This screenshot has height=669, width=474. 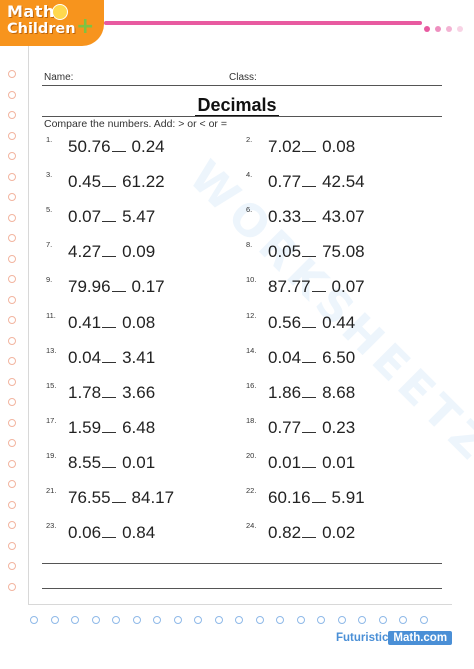 I want to click on name-field-label: Name:, so click(x=59, y=77).